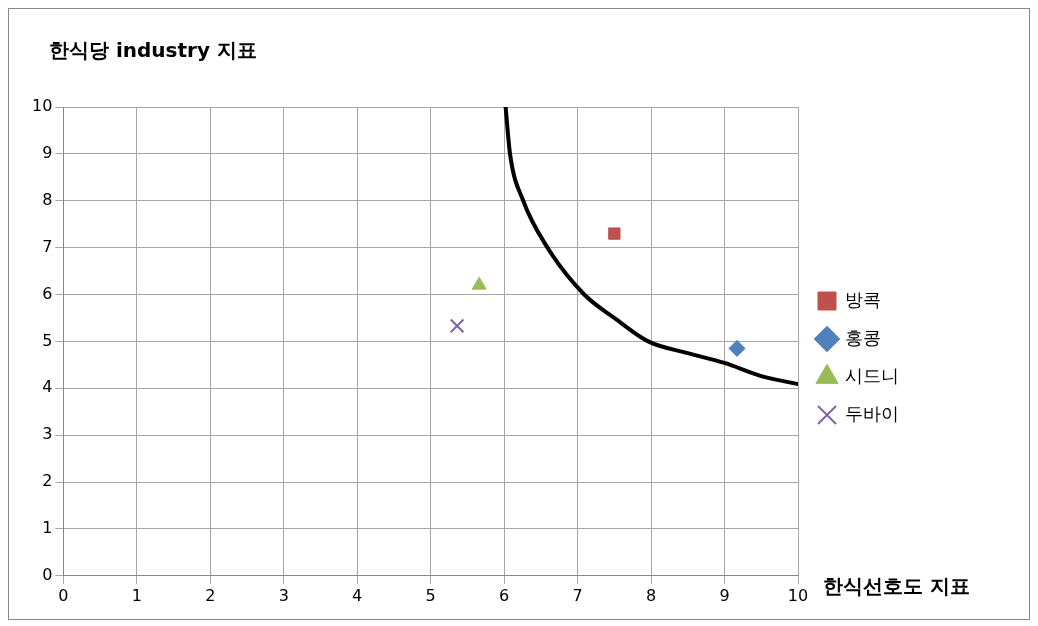 The width and height of the screenshot is (1038, 626). Describe the element at coordinates (47, 387) in the screenshot. I see `y-tick-label: 4` at that location.